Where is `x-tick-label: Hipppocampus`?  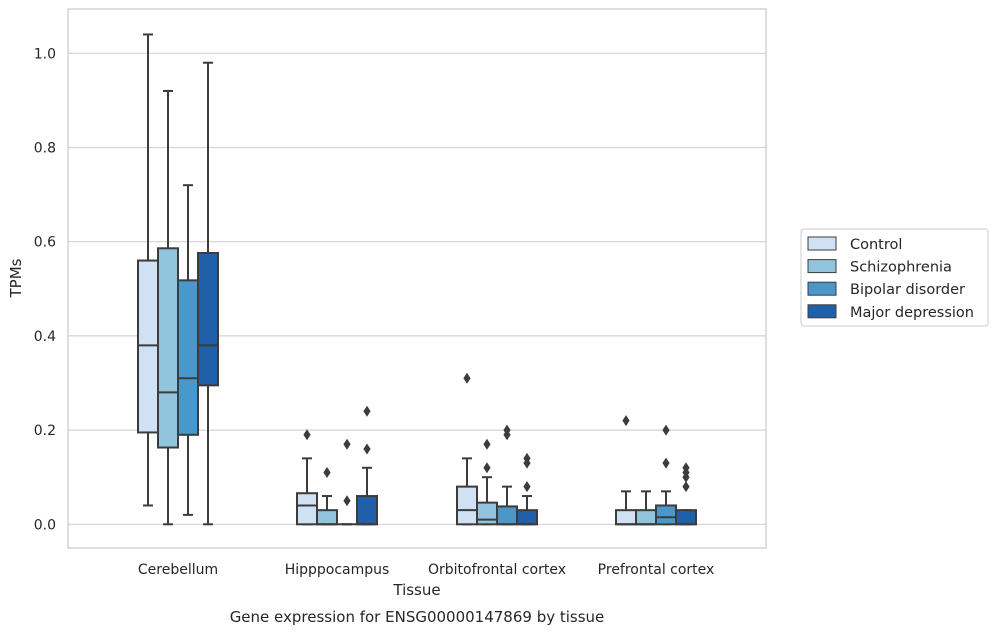 x-tick-label: Hipppocampus is located at coordinates (337, 570).